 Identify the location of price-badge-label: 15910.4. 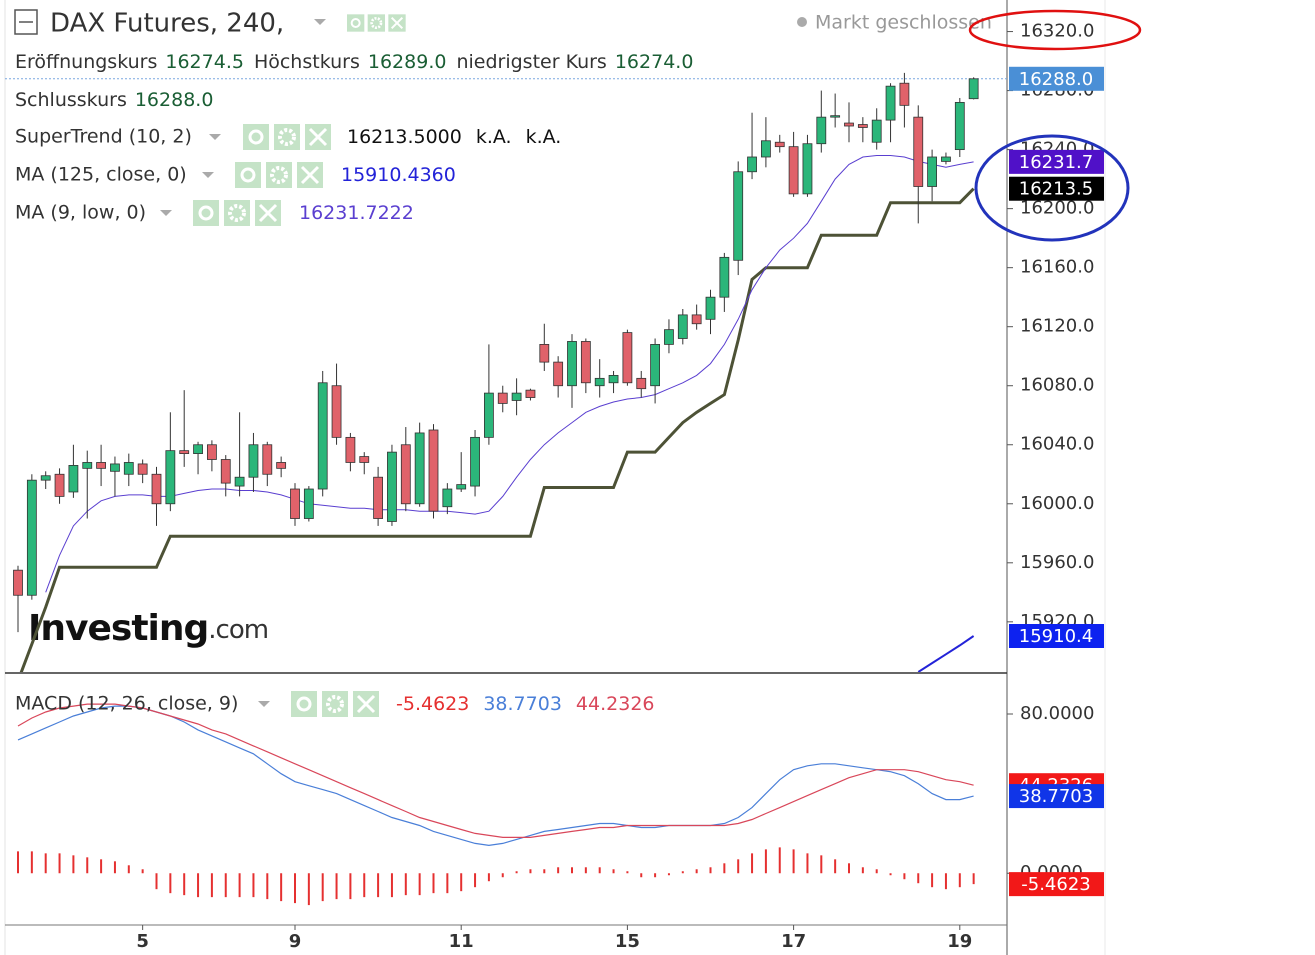
(1056, 636).